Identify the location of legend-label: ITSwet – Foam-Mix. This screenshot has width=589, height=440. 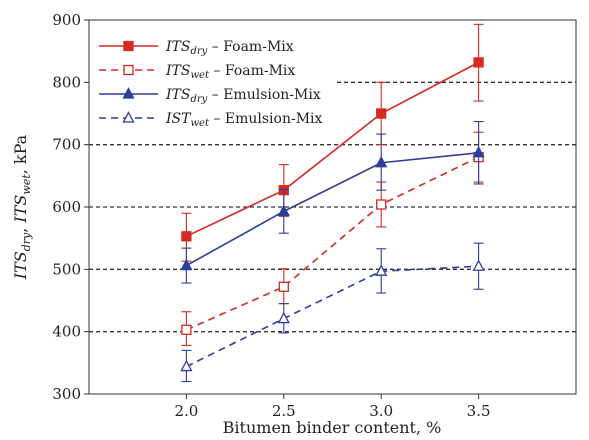
(230, 72).